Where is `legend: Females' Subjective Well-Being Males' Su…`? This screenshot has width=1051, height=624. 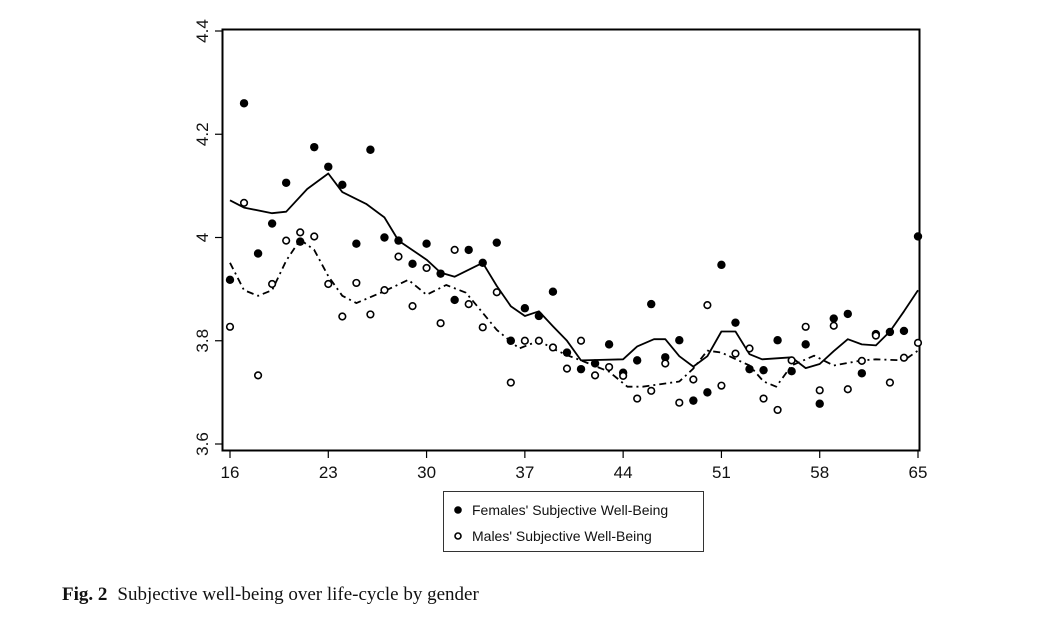 legend: Females' Subjective Well-Being Males' Su… is located at coordinates (573, 521).